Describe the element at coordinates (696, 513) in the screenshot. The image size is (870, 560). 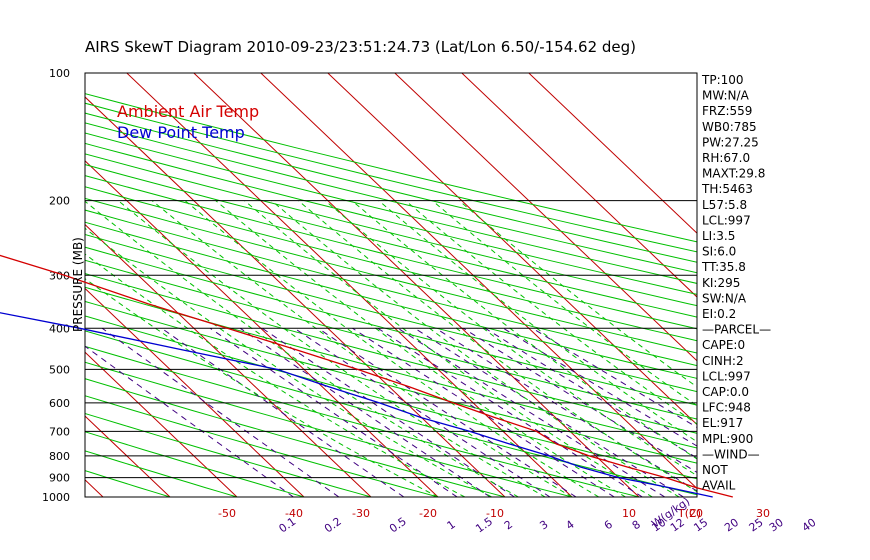
I see `bottom-temp-tick-label: 20` at that location.